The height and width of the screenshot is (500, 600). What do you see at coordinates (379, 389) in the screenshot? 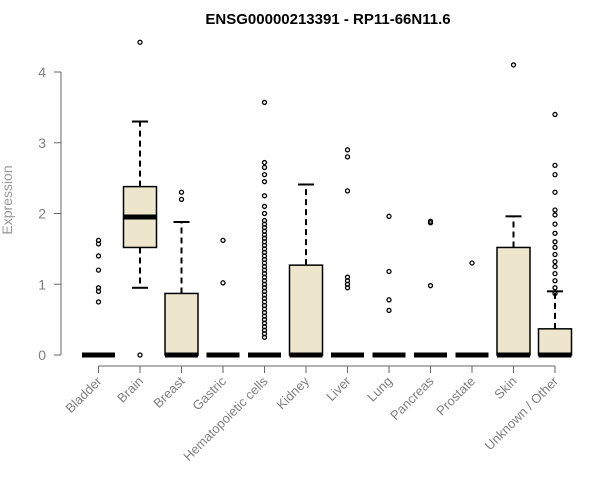
I see `x-tick-label: Lung` at bounding box center [379, 389].